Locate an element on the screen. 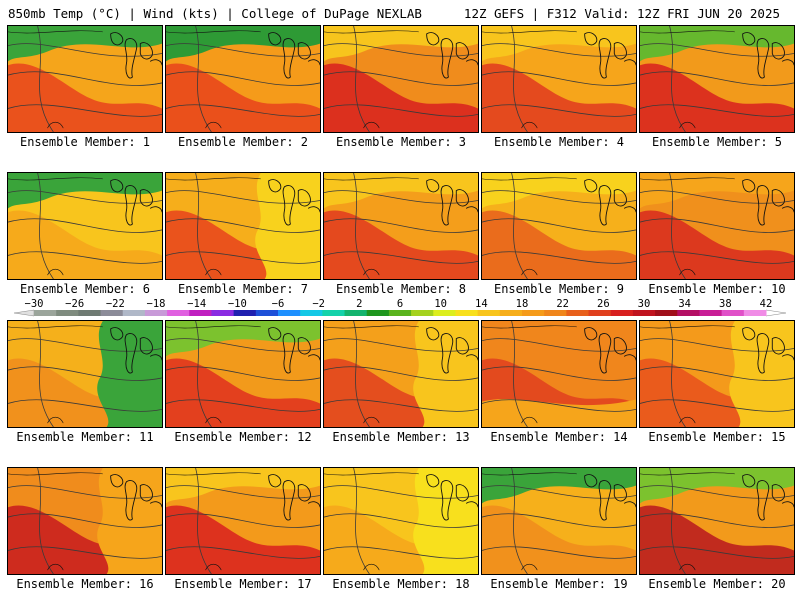 This screenshot has width=800, height=600. colorbar-tick-label: 2 is located at coordinates (359, 304).